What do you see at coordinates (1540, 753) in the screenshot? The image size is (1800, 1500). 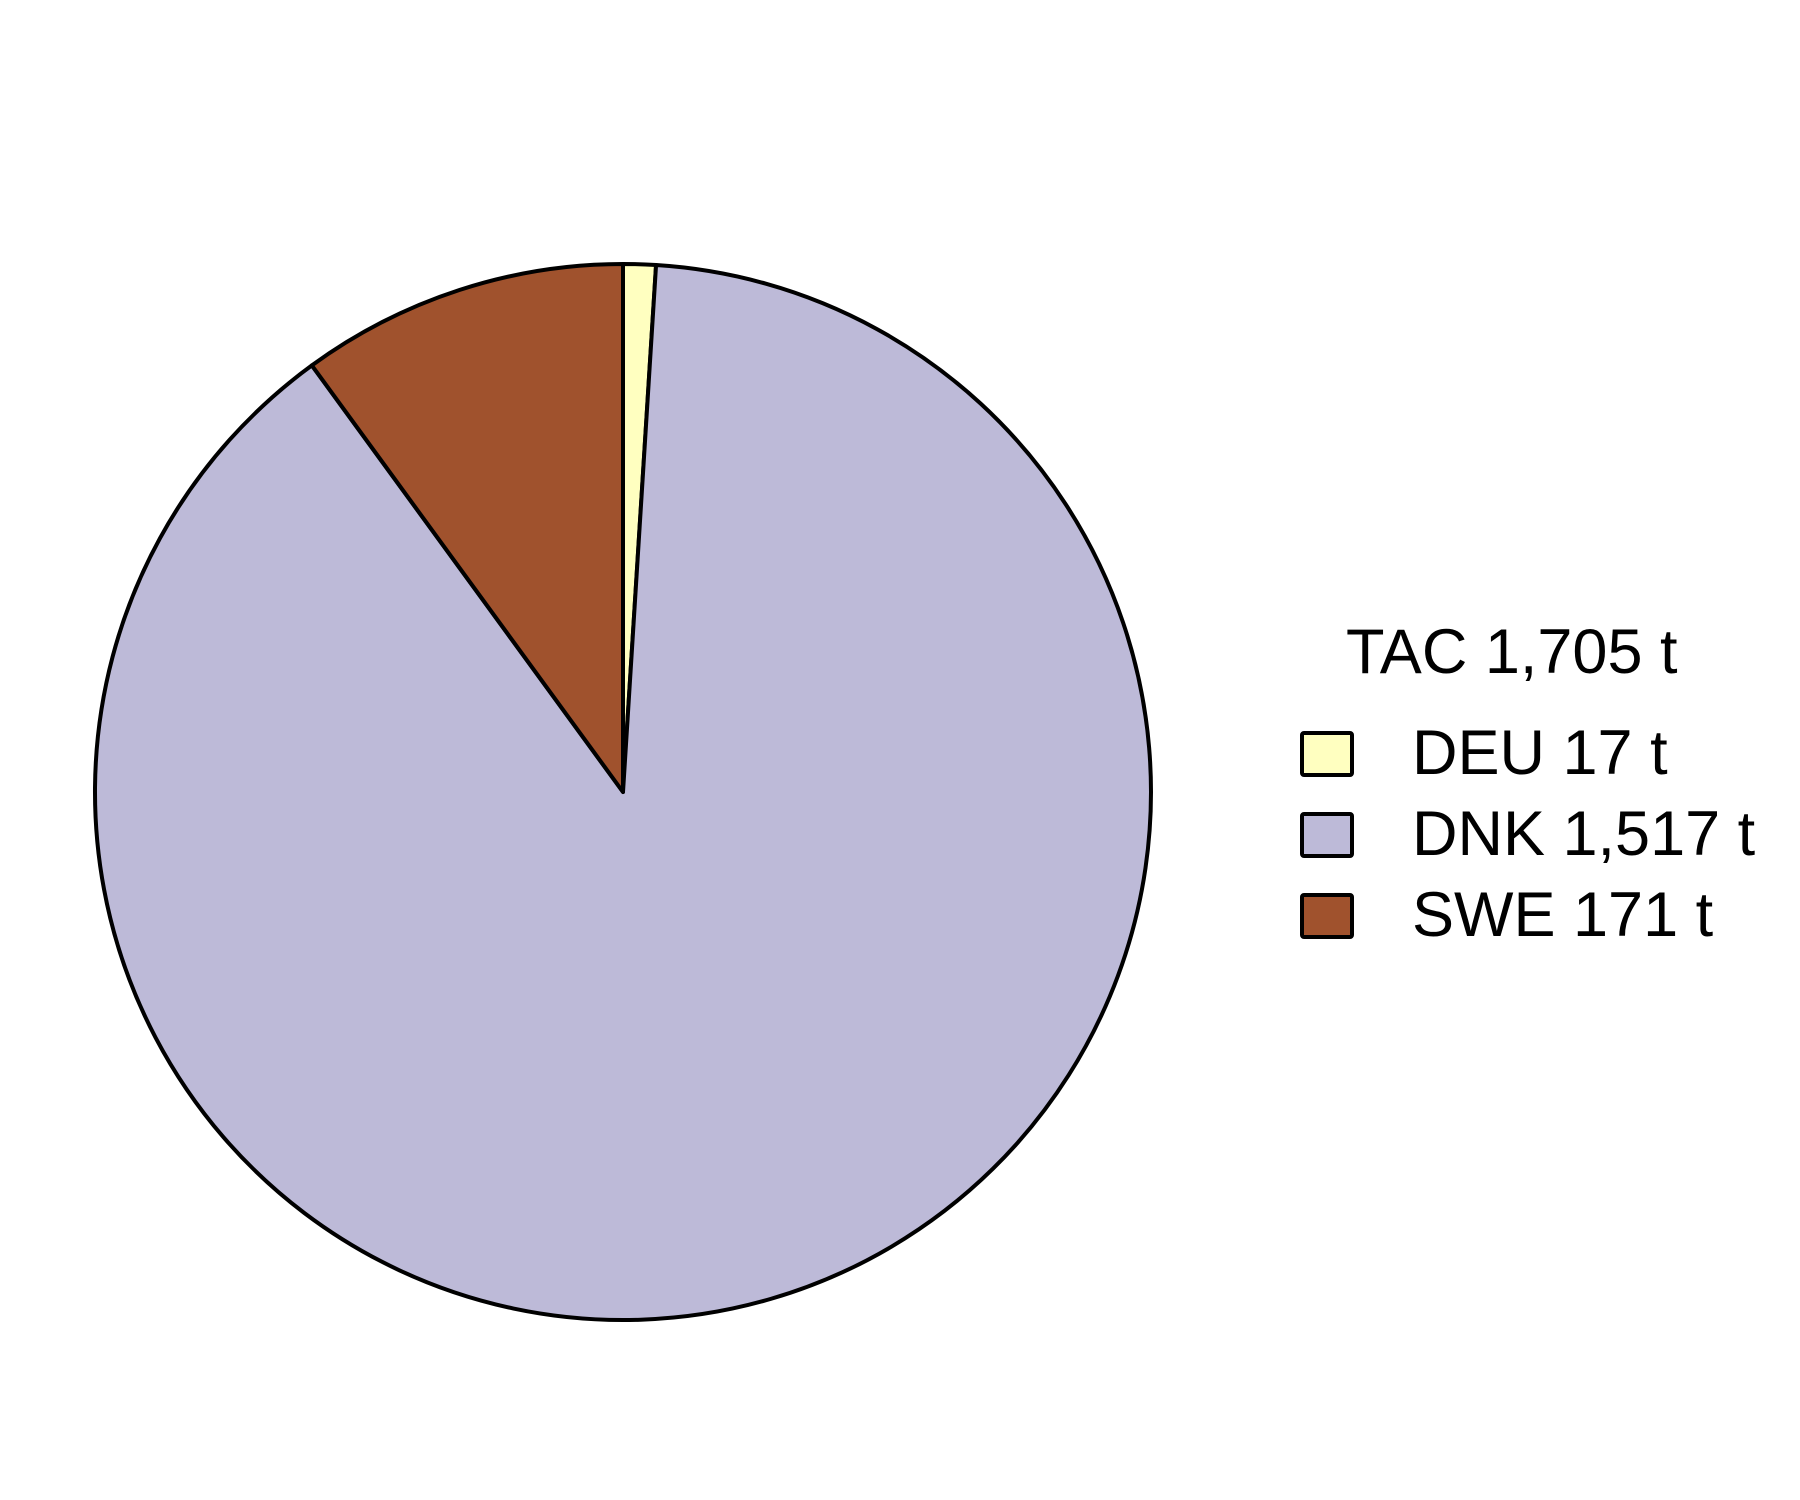 I see `legend-label-deu: DEU 17 t` at bounding box center [1540, 753].